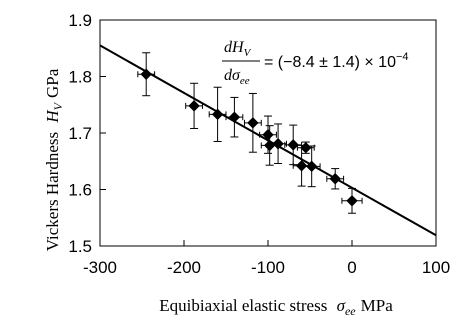  I want to click on y-axis-unit: GPa, so click(52, 83).